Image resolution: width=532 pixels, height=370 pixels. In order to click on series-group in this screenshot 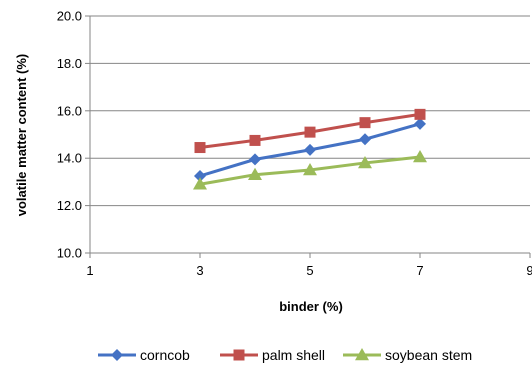, I will do `click(310, 149)`.